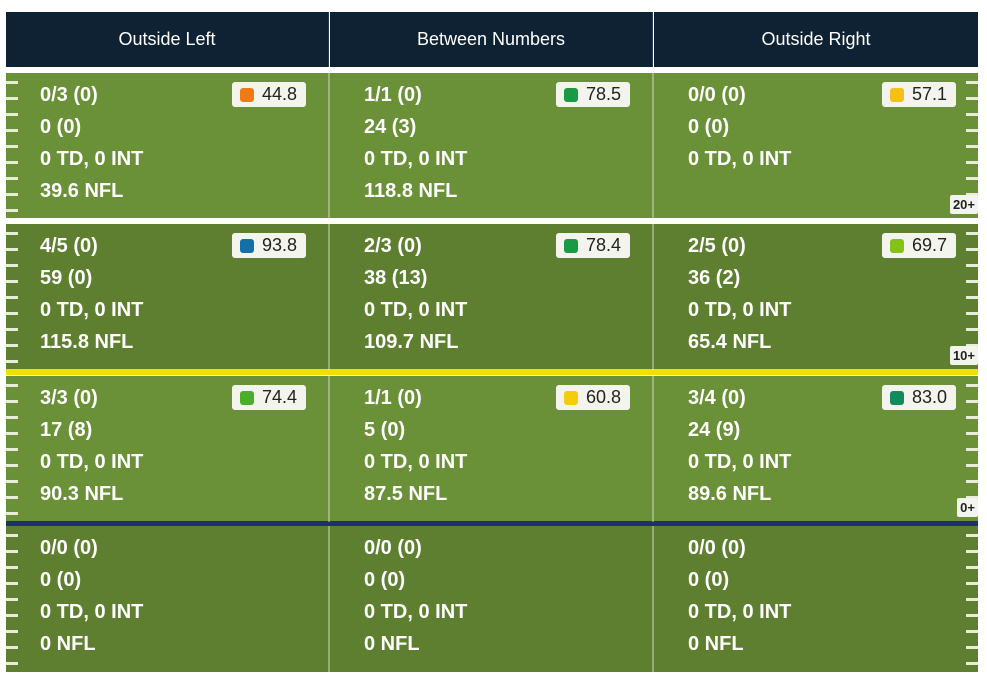  What do you see at coordinates (69, 246) in the screenshot?
I see `stat-line: 4/5 (0)` at bounding box center [69, 246].